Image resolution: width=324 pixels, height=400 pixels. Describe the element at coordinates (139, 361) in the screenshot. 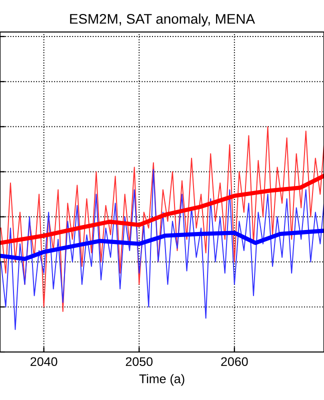

I see `x-tick-label: 2050` at that location.